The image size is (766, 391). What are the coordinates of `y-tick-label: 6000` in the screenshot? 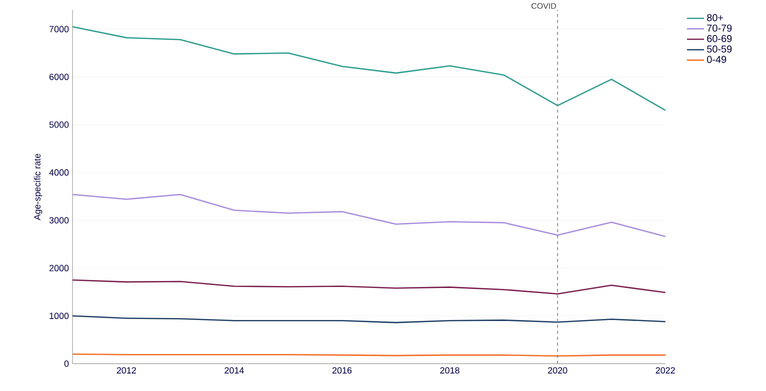 It's located at (59, 77).